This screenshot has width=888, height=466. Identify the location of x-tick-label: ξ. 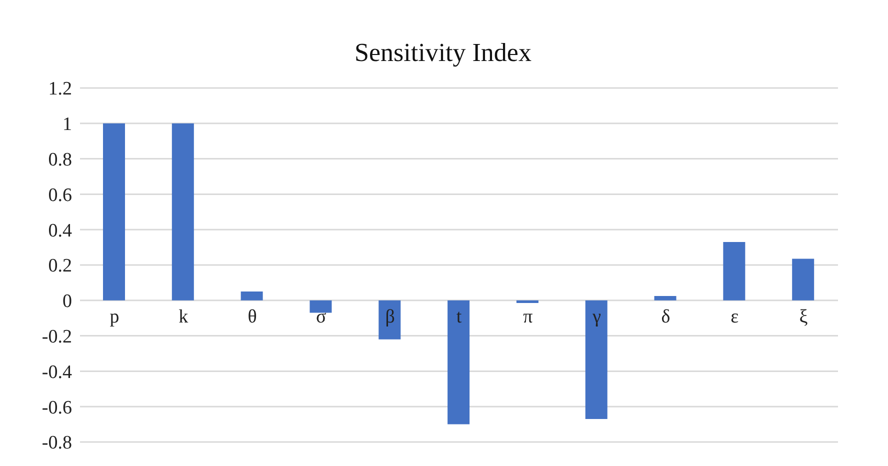
(803, 317).